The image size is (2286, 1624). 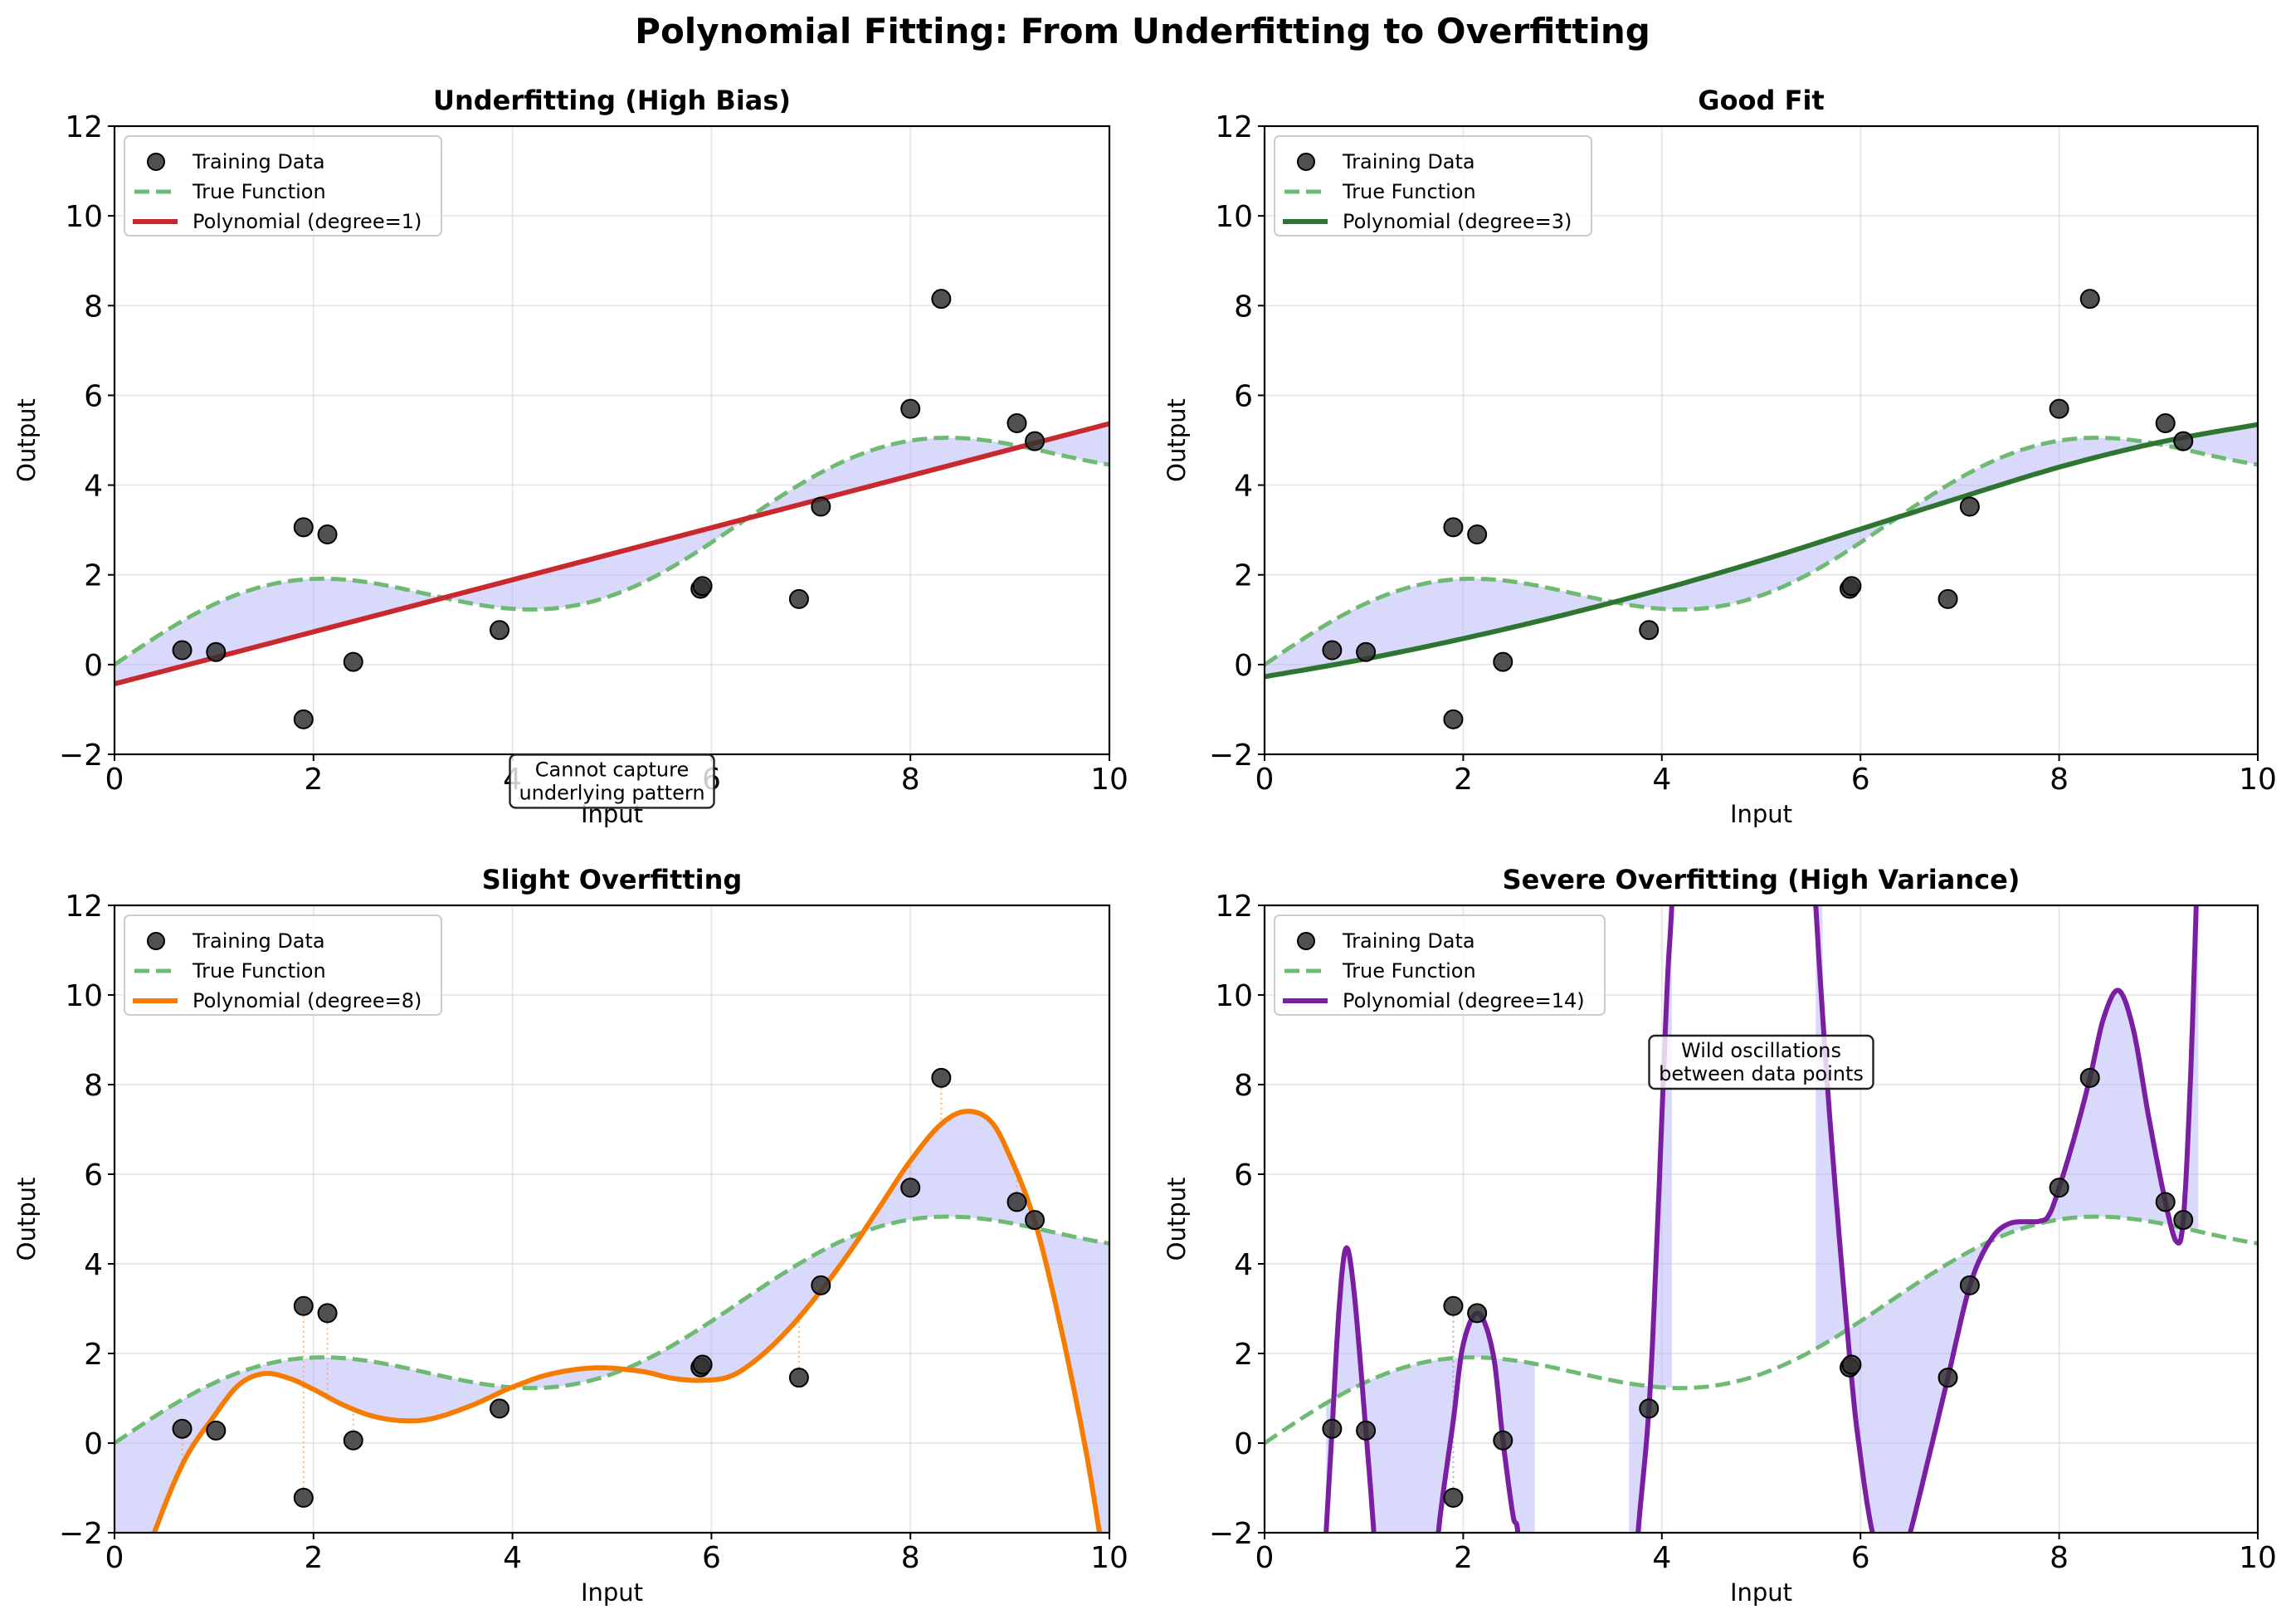 What do you see at coordinates (307, 1000) in the screenshot?
I see `legend-label: Polynomial (degree=8)` at bounding box center [307, 1000].